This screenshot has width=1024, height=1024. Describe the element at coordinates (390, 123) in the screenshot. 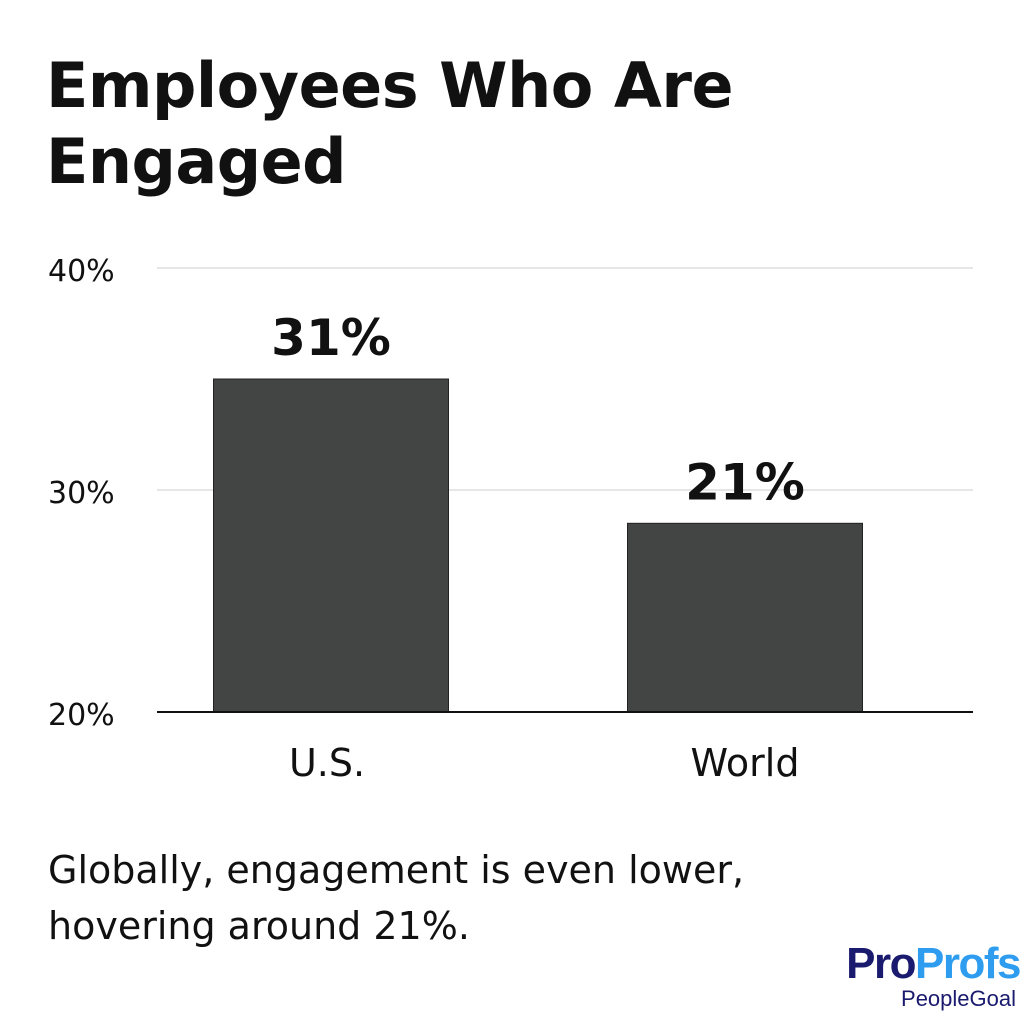

I see `chart-title: Employees Who Are Engaged` at that location.